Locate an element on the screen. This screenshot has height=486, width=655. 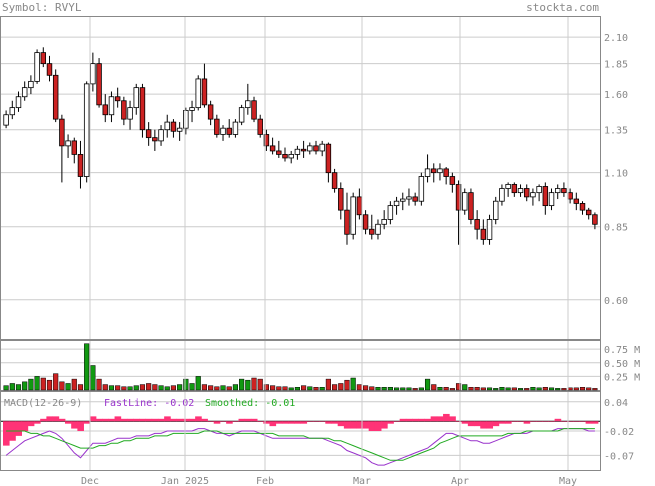
macd-lines is located at coordinates (300, 447).